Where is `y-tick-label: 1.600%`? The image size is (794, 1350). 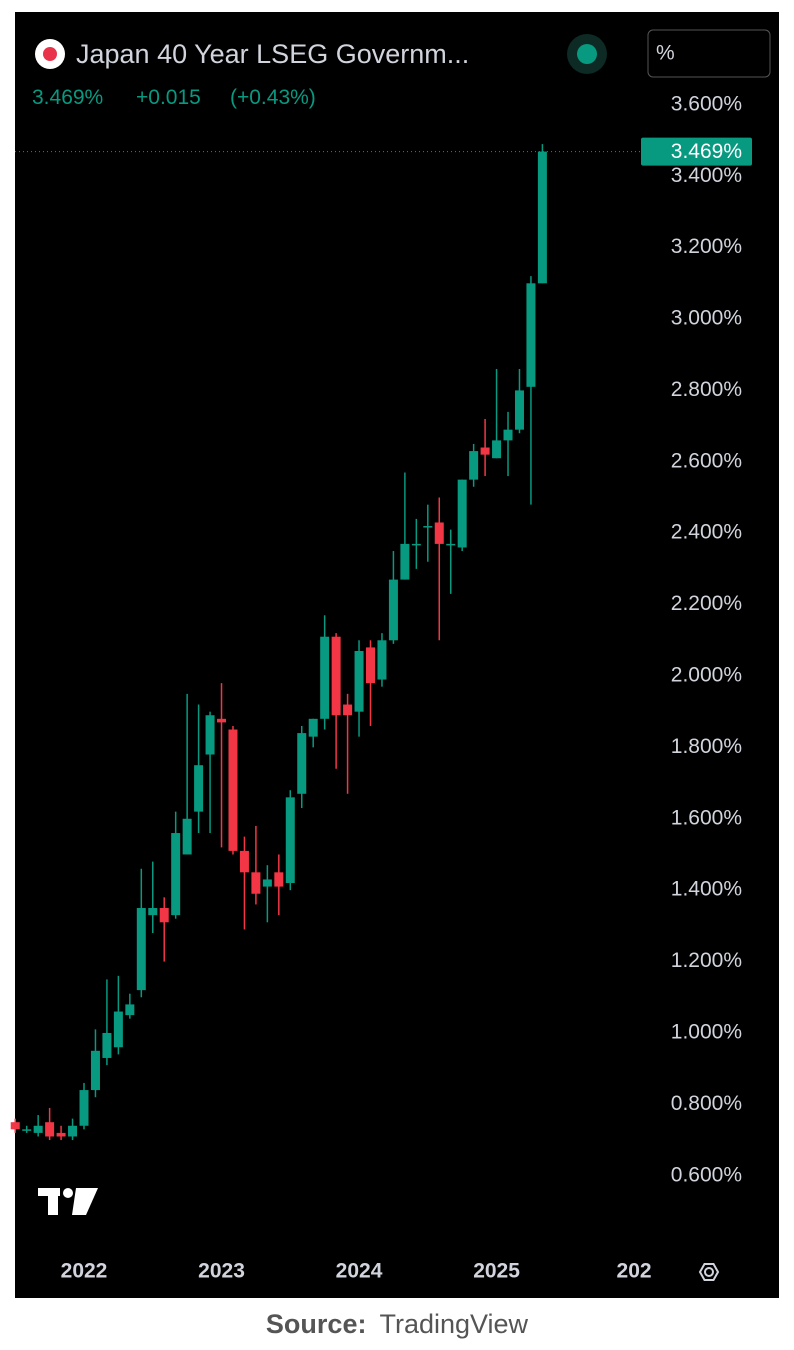
y-tick-label: 1.600% is located at coordinates (706, 817).